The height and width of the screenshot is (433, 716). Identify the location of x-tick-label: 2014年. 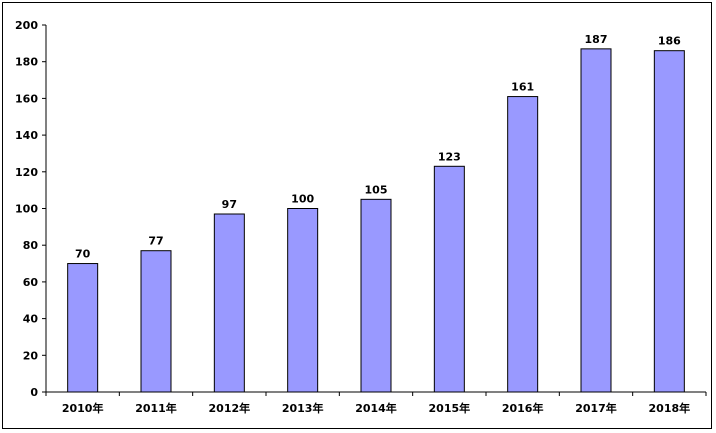
(376, 408).